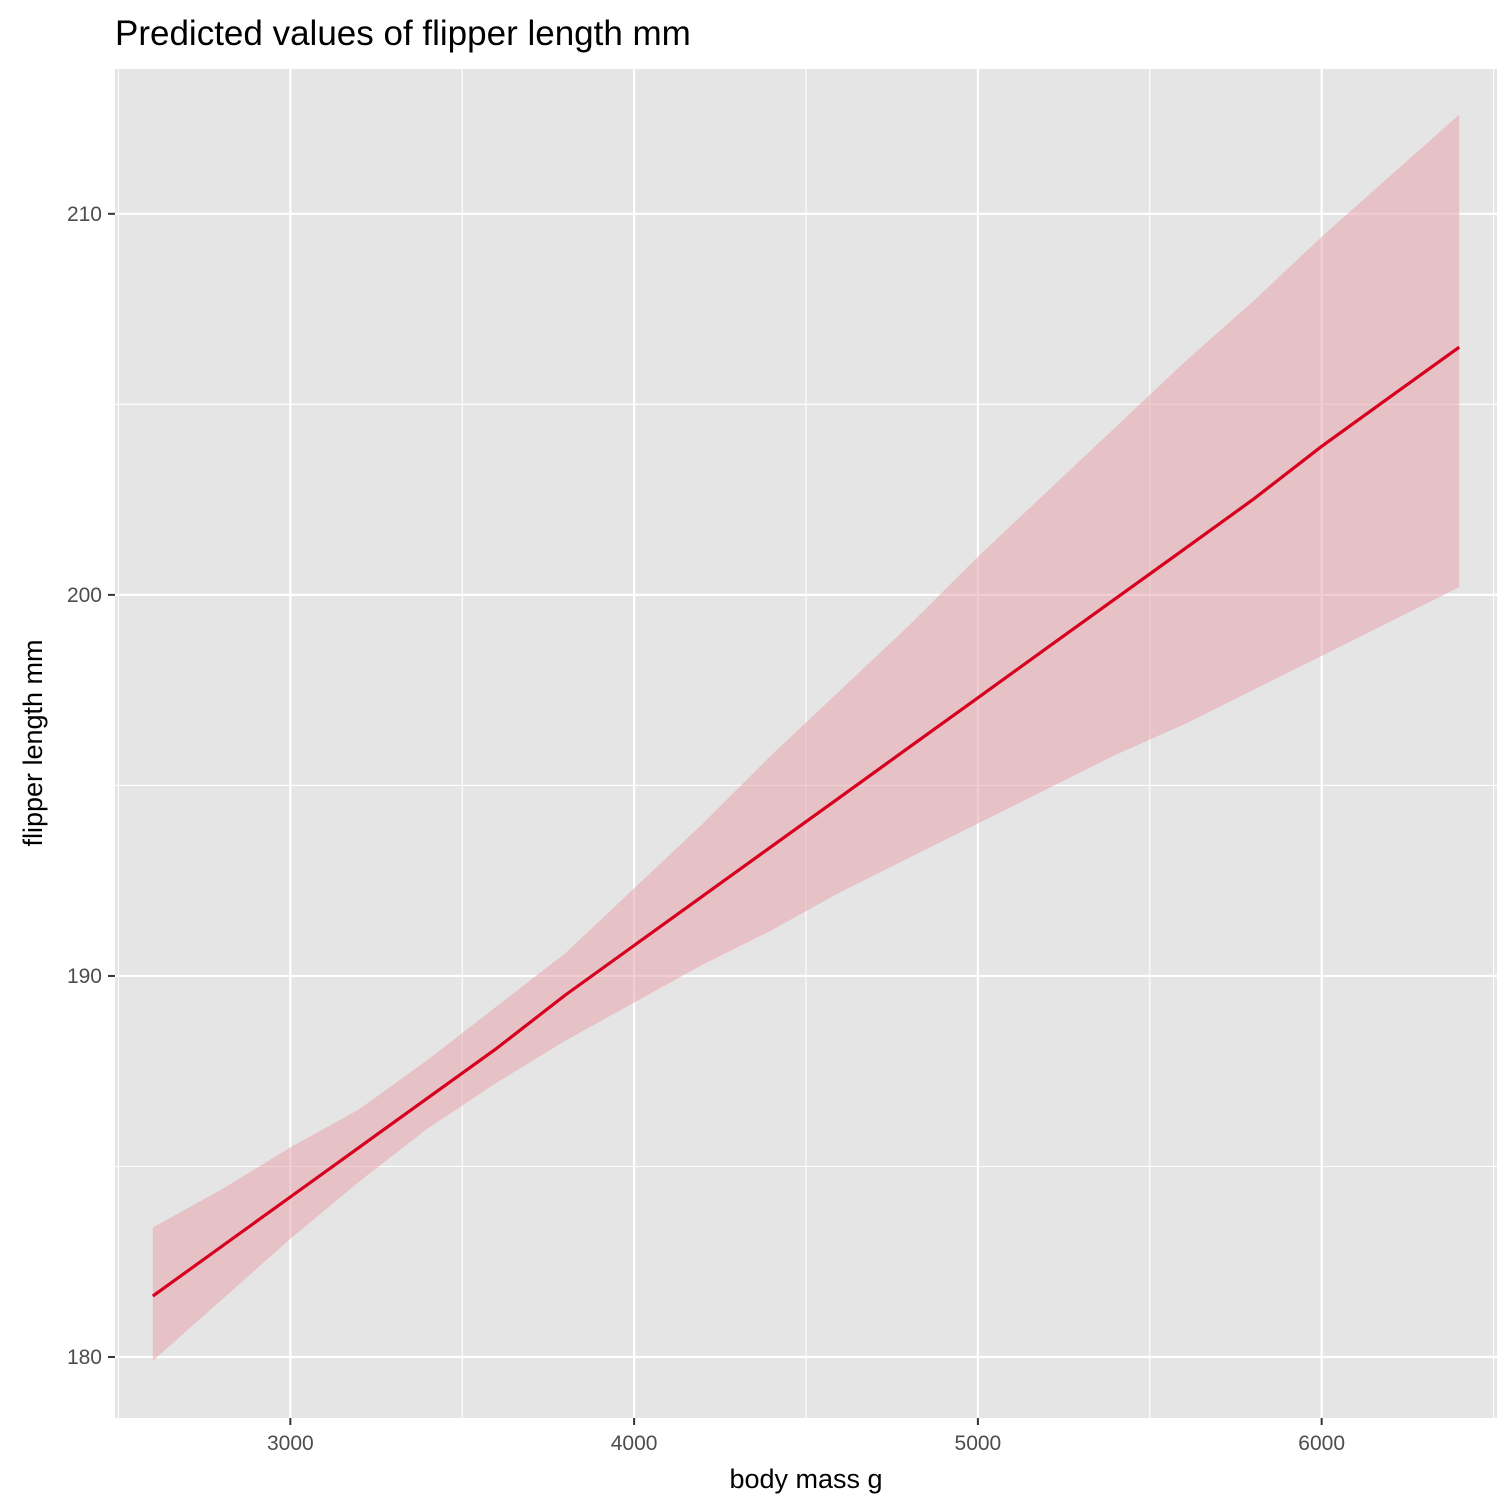 Image resolution: width=1512 pixels, height=1512 pixels. Describe the element at coordinates (84, 214) in the screenshot. I see `y-tick-label: 210` at that location.